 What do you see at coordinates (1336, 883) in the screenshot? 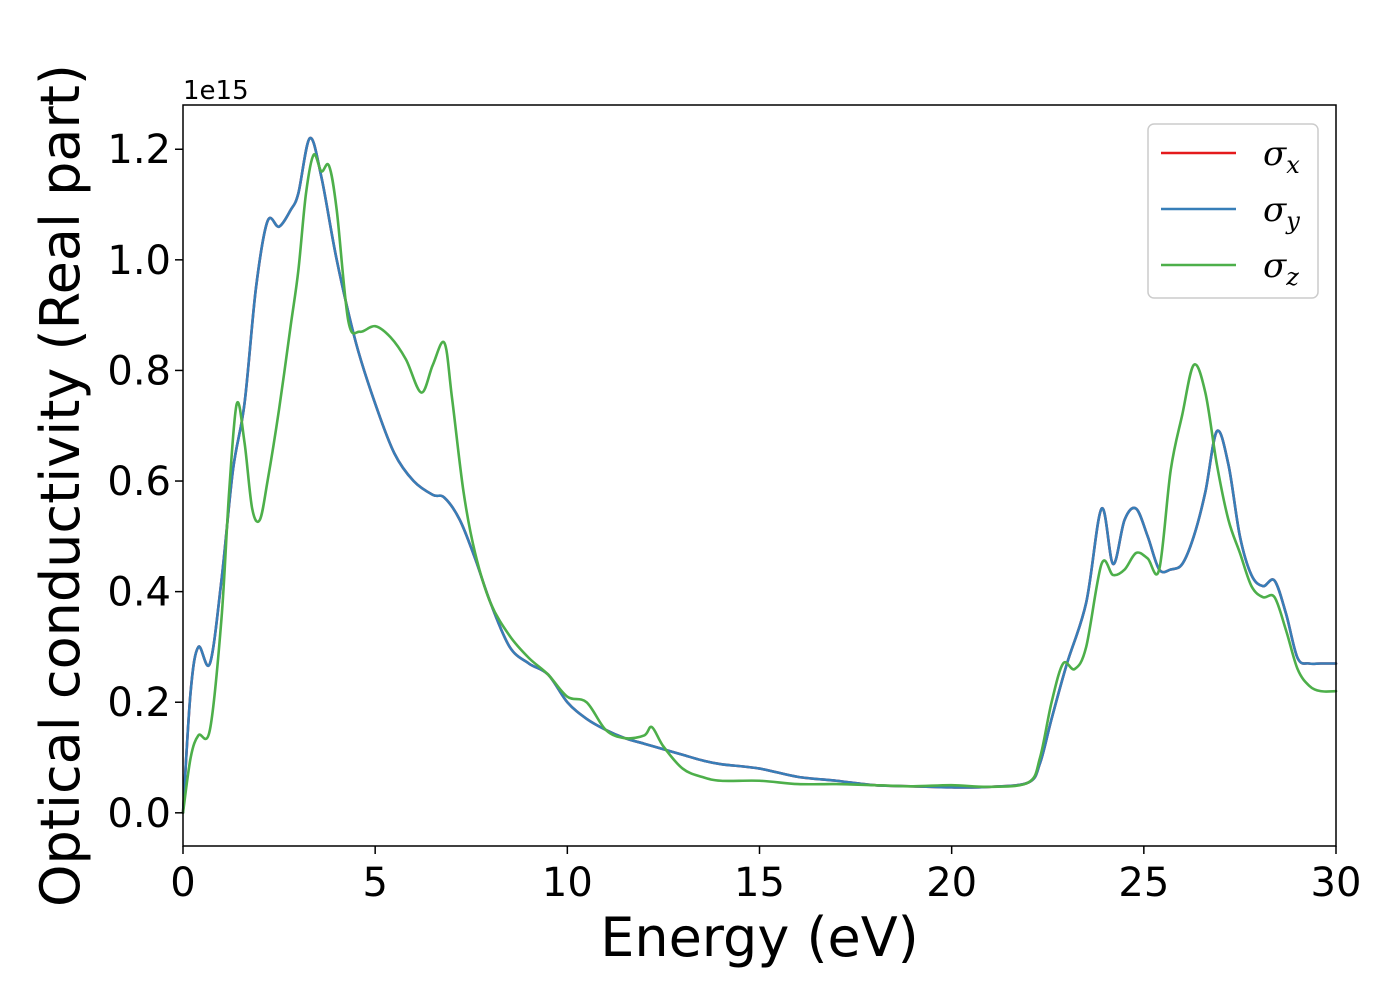
I see `x-tick-label: 30` at bounding box center [1336, 883].